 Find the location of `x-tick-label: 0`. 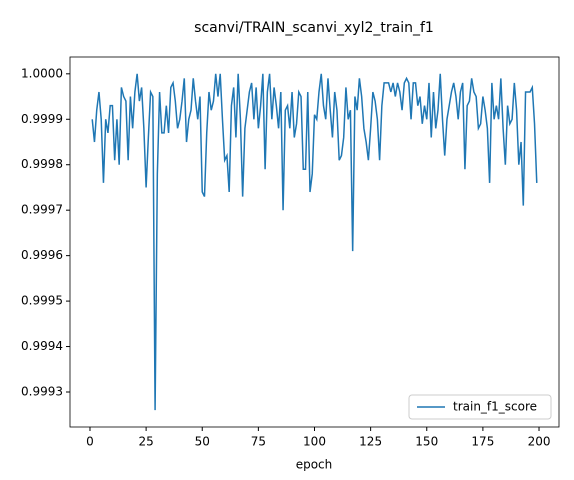

x-tick-label: 0 is located at coordinates (90, 442).